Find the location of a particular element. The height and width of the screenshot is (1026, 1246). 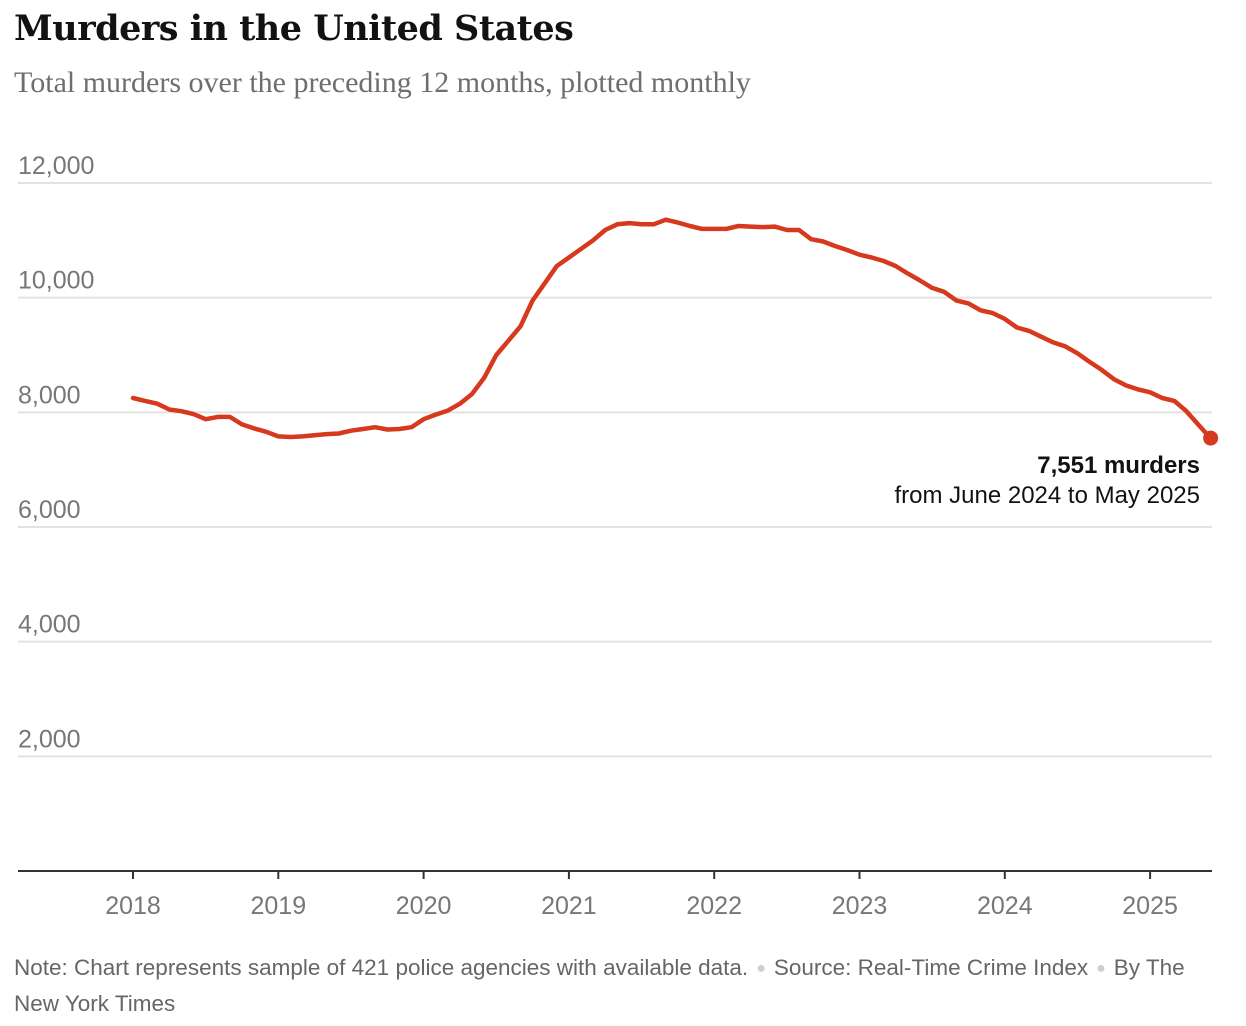

x-tick-label: 2025 is located at coordinates (1150, 906).